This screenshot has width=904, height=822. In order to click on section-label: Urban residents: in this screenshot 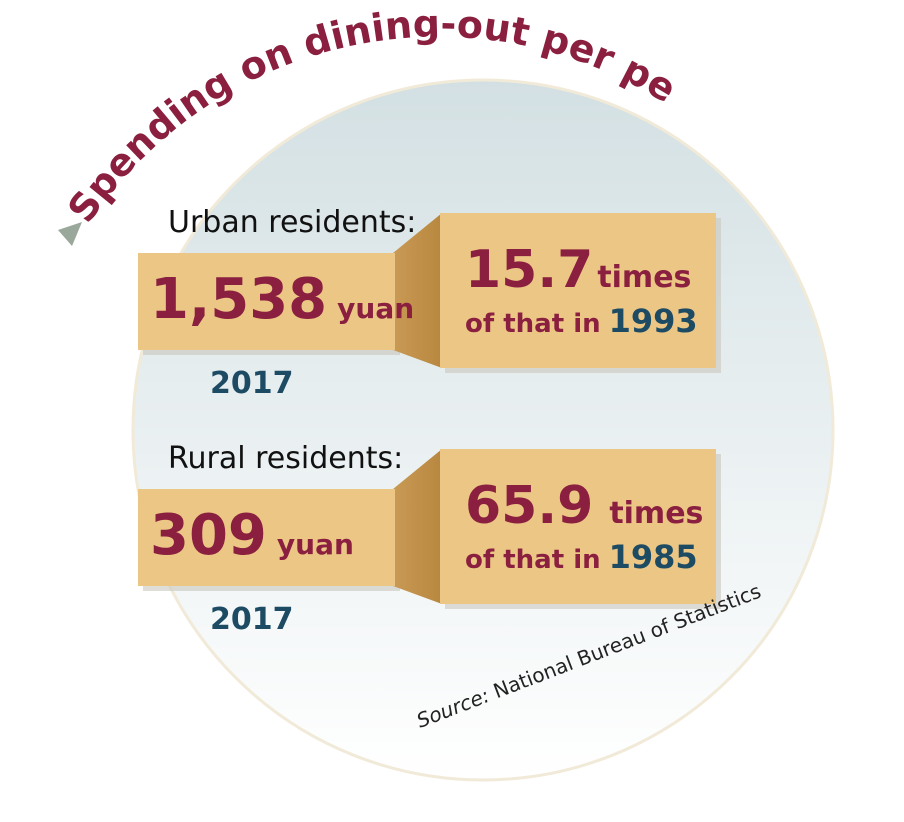, I will do `click(292, 222)`.